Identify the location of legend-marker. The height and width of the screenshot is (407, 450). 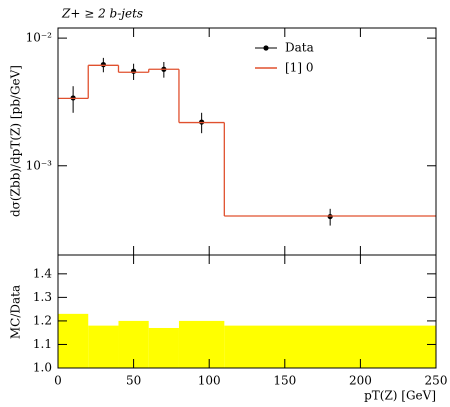
(266, 48).